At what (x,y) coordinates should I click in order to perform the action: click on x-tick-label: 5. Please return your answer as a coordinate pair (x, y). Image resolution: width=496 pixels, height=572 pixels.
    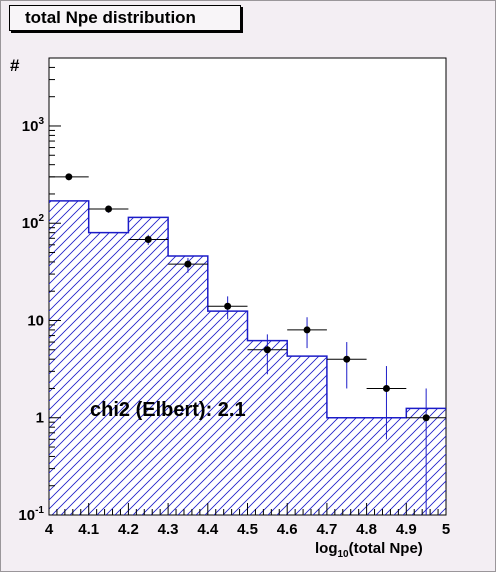
    Looking at the image, I should click on (446, 529).